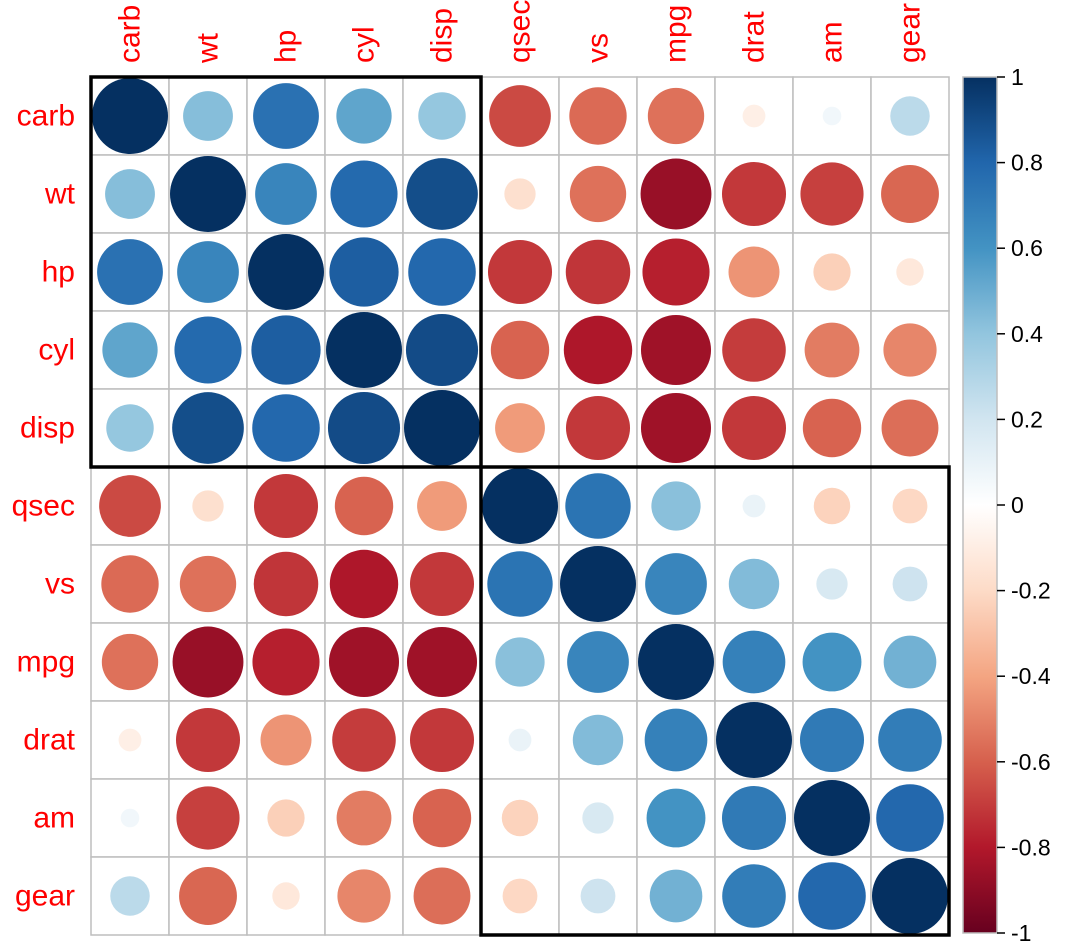  What do you see at coordinates (208, 428) in the screenshot?
I see `correlation-circle-disp-wt` at bounding box center [208, 428].